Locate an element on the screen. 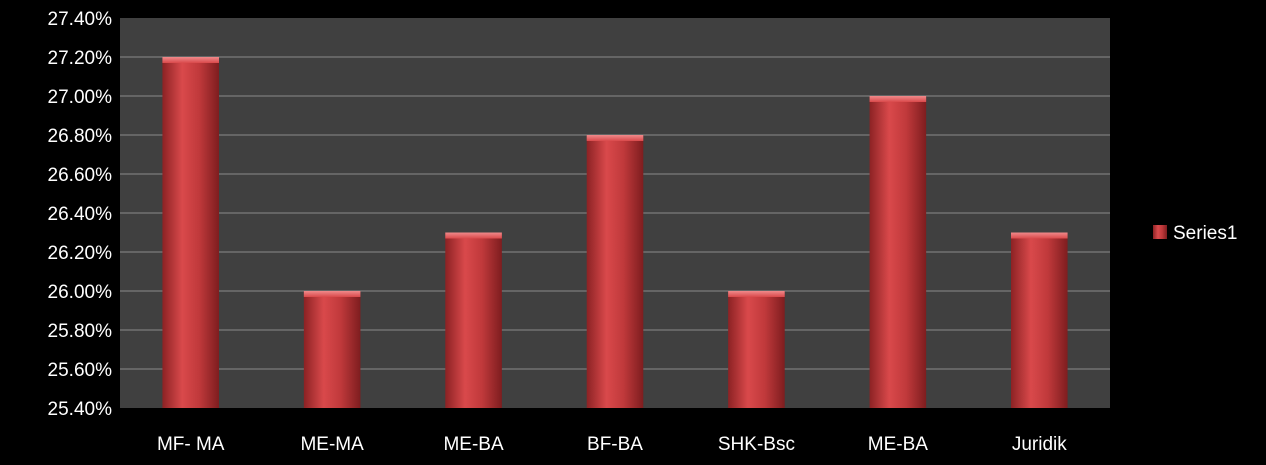 This screenshot has width=1266, height=465. x-axis-labels: MF- MA ME-MA ME-BA BF-BA SHK-Bsc ME-BA Juridik is located at coordinates (612, 444).